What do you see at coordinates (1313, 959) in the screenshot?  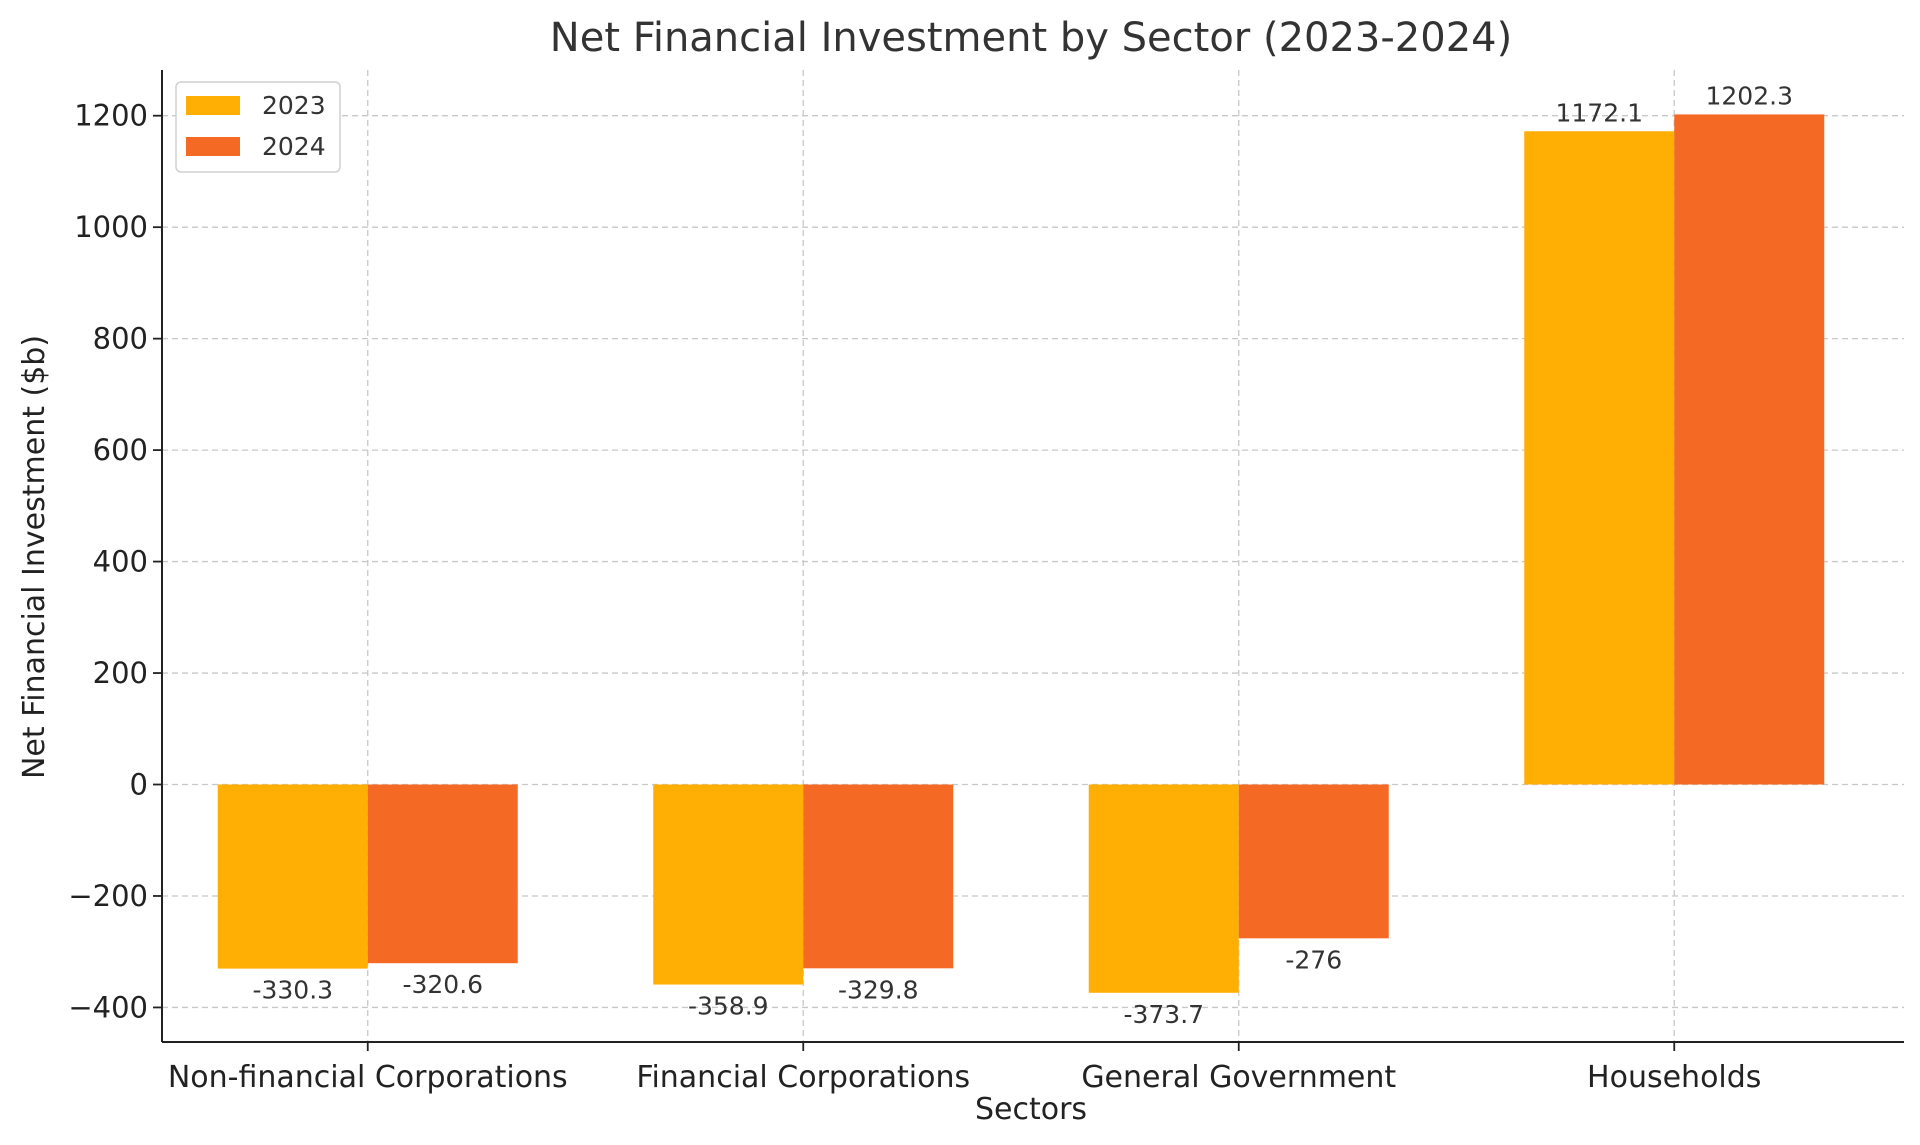 I see `bar-value-label: -276` at bounding box center [1313, 959].